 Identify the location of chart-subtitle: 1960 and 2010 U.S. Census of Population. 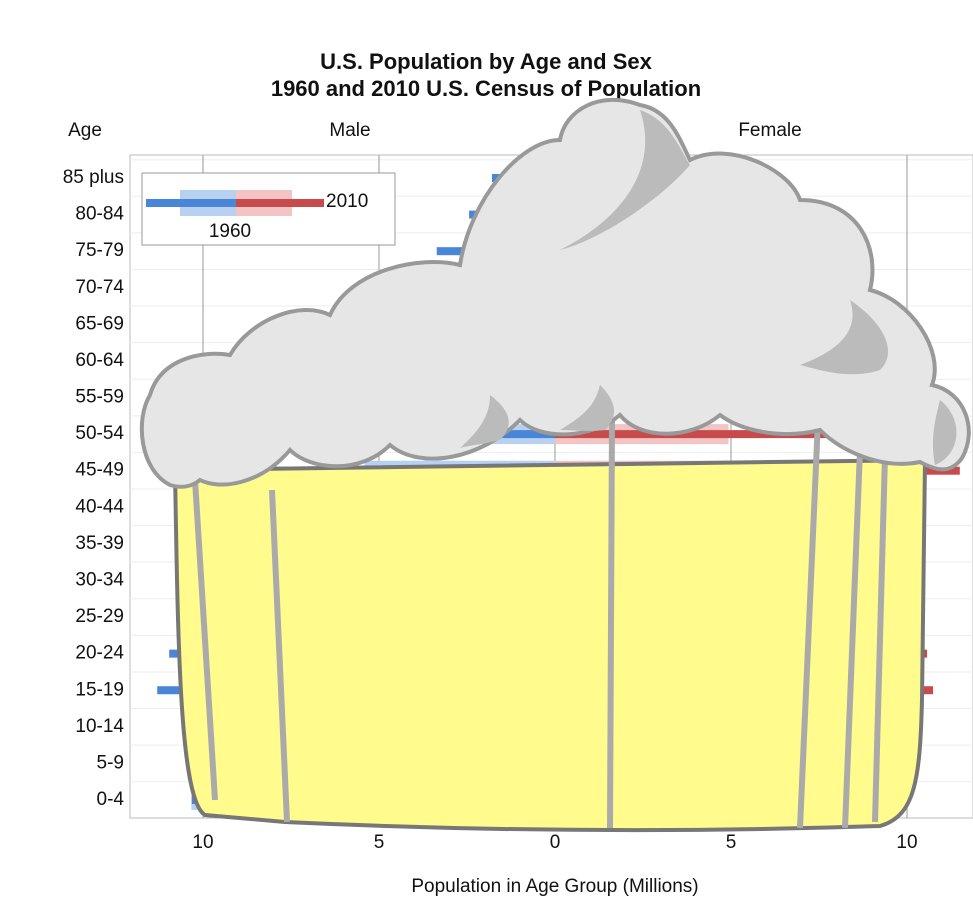
(486, 88).